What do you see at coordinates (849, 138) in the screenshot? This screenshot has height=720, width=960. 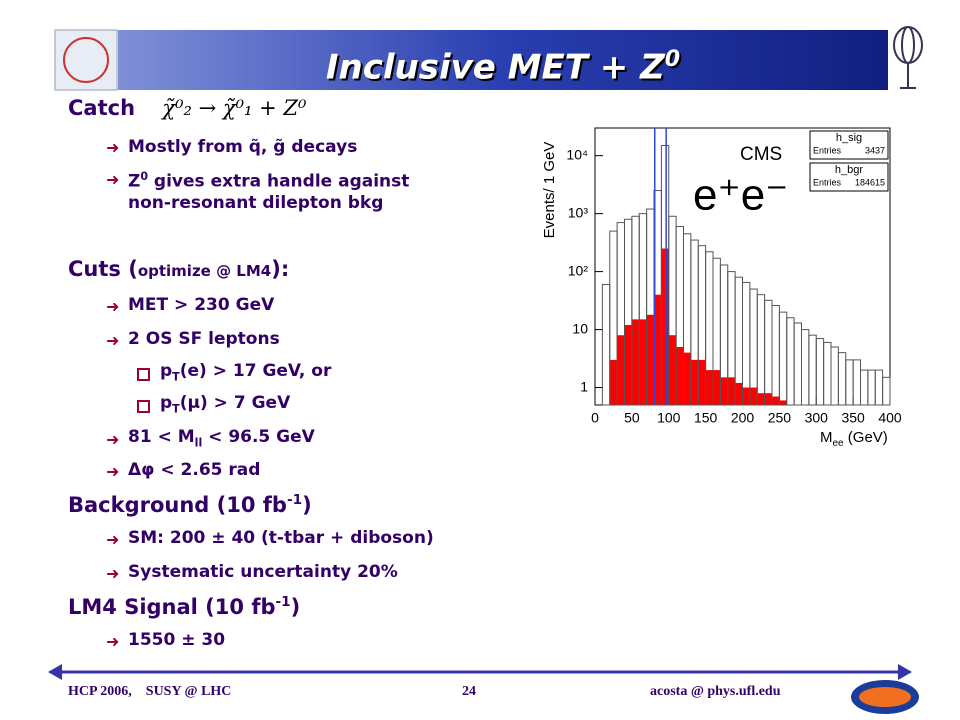 I see `stats-name: h_sig` at bounding box center [849, 138].